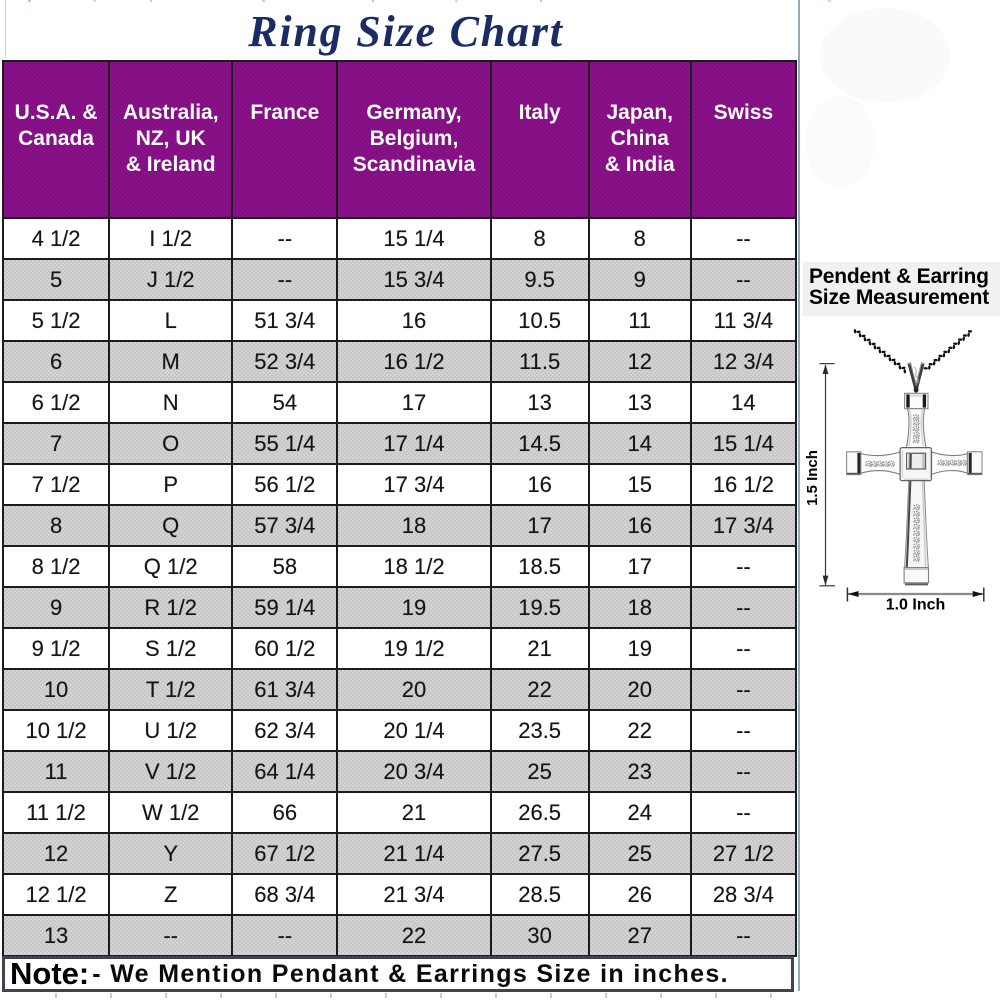 This screenshot has height=1000, width=1000. What do you see at coordinates (812, 478) in the screenshot?
I see `svg-text: 1.5 Inch` at bounding box center [812, 478].